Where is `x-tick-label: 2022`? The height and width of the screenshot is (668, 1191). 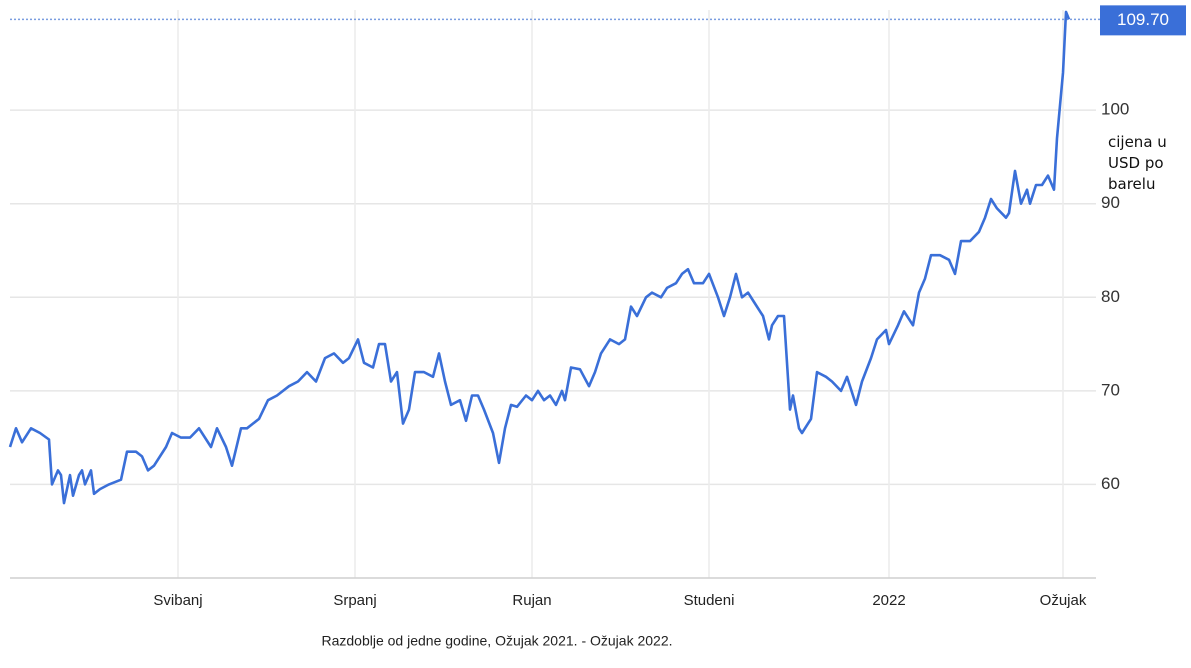 x-tick-label: 2022 is located at coordinates (888, 600).